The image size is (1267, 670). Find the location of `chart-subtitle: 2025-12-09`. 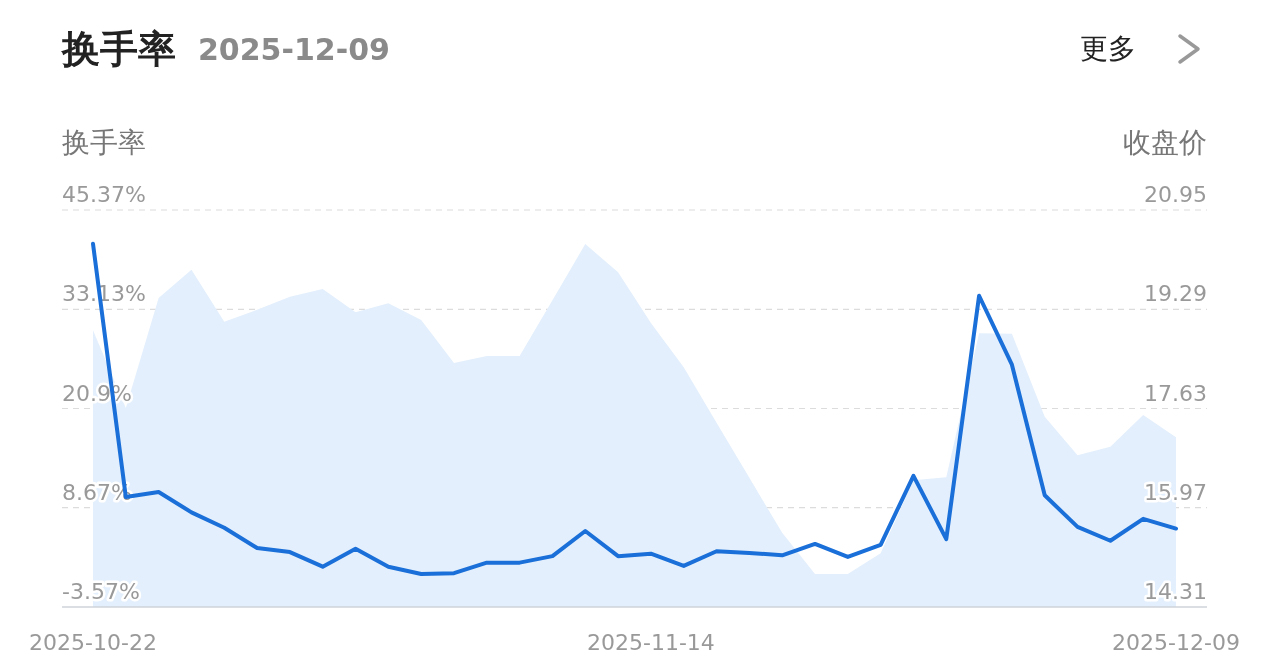

chart-subtitle: 2025-12-09 is located at coordinates (294, 49).